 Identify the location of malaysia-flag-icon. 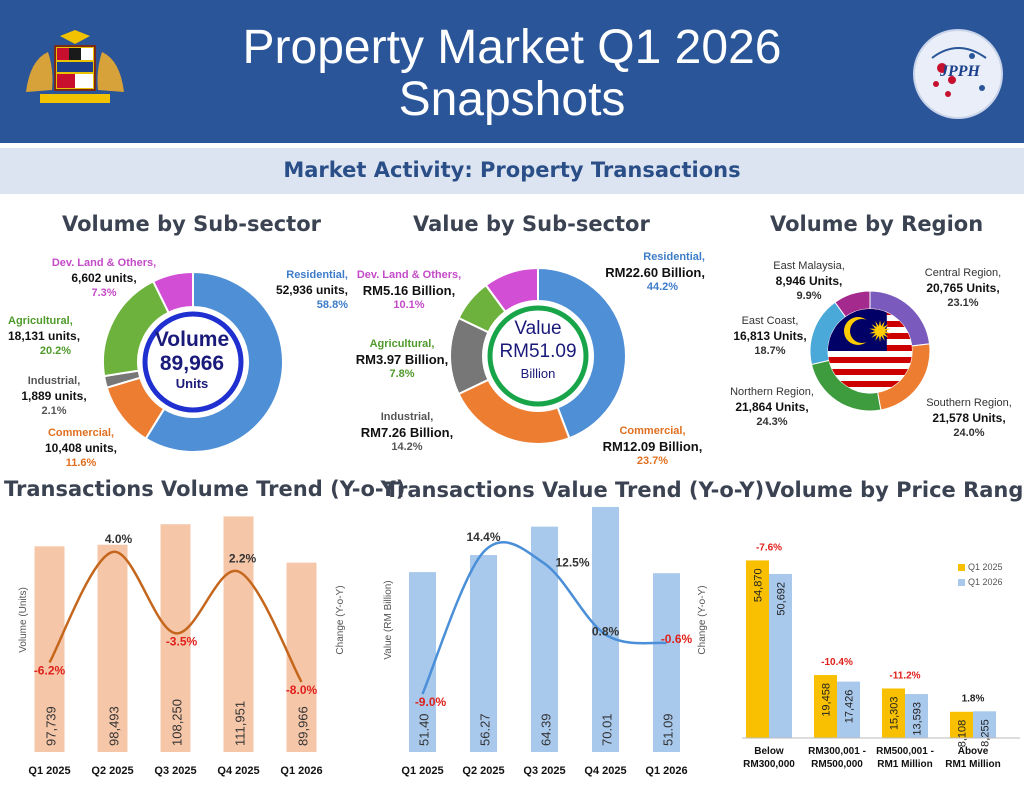
(870, 351).